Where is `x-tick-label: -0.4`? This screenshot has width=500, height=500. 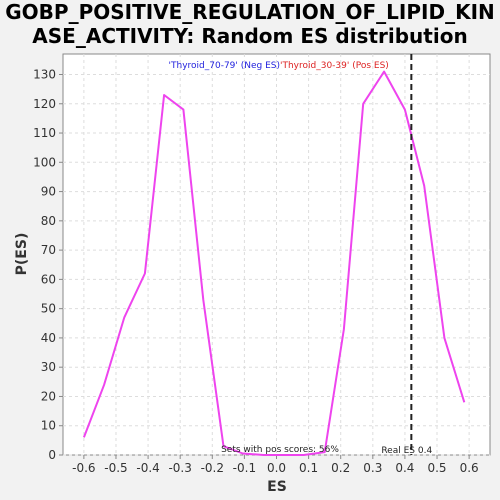
x-tick-label: -0.4 is located at coordinates (147, 468).